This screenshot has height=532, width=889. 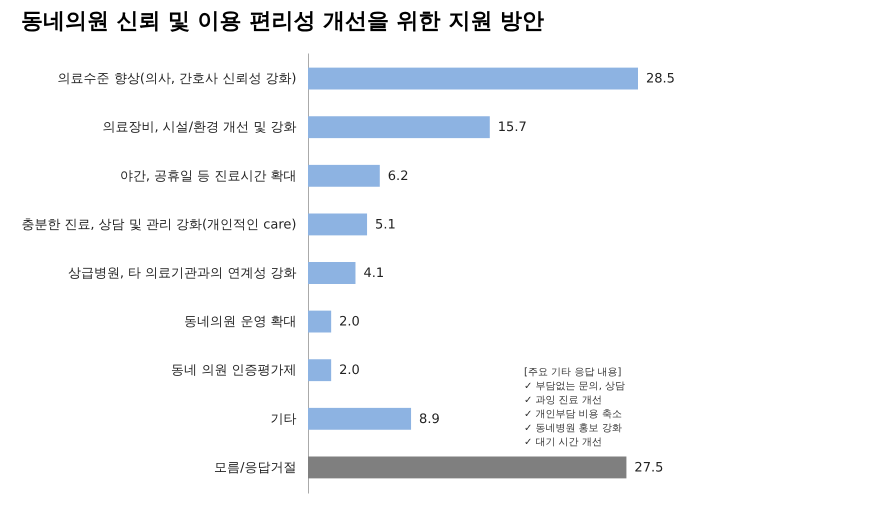 What do you see at coordinates (512, 128) in the screenshot?
I see `data-label: 15.7` at bounding box center [512, 128].